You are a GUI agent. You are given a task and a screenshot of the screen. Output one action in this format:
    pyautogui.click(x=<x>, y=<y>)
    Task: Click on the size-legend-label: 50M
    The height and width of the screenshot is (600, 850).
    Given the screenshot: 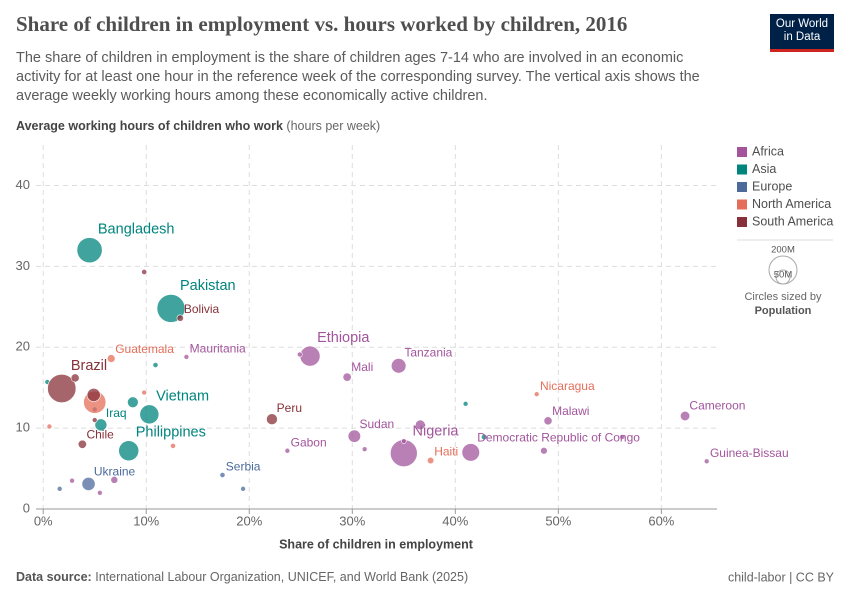 What is the action you would take?
    pyautogui.click(x=783, y=275)
    